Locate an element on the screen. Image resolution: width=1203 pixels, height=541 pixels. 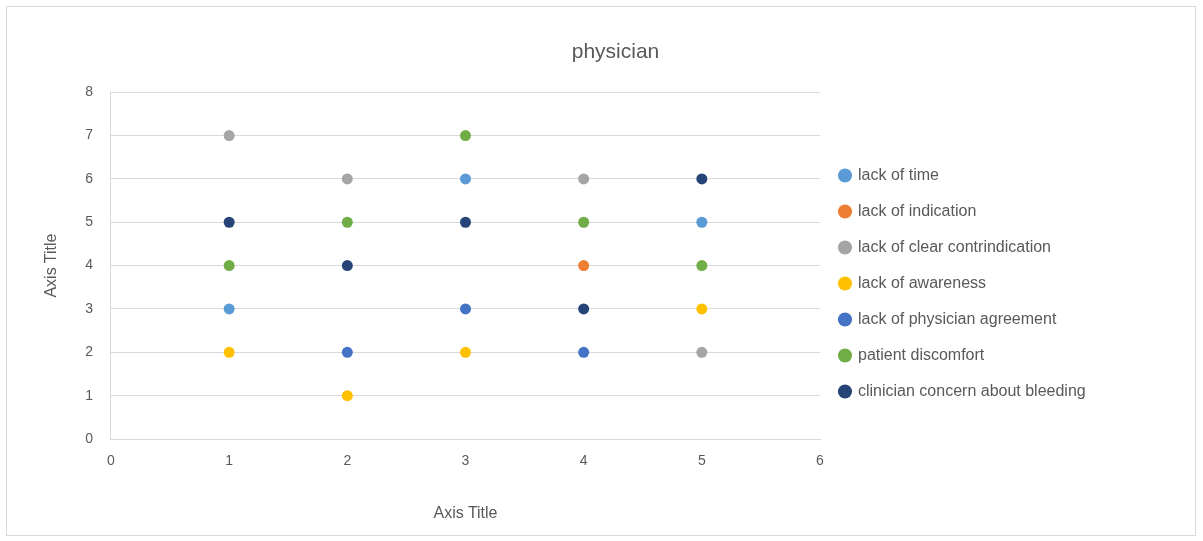
legend-label: lack of physician agreement is located at coordinates (957, 318).